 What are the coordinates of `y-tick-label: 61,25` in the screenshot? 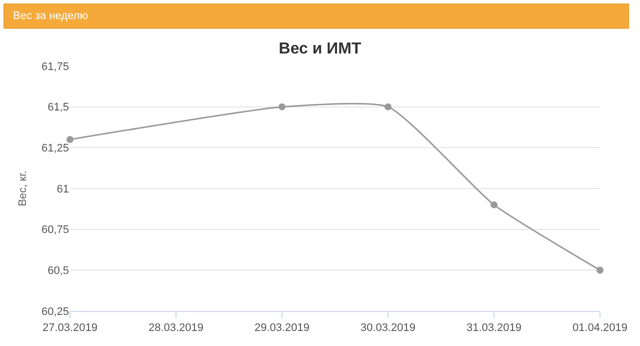 It's located at (55, 148).